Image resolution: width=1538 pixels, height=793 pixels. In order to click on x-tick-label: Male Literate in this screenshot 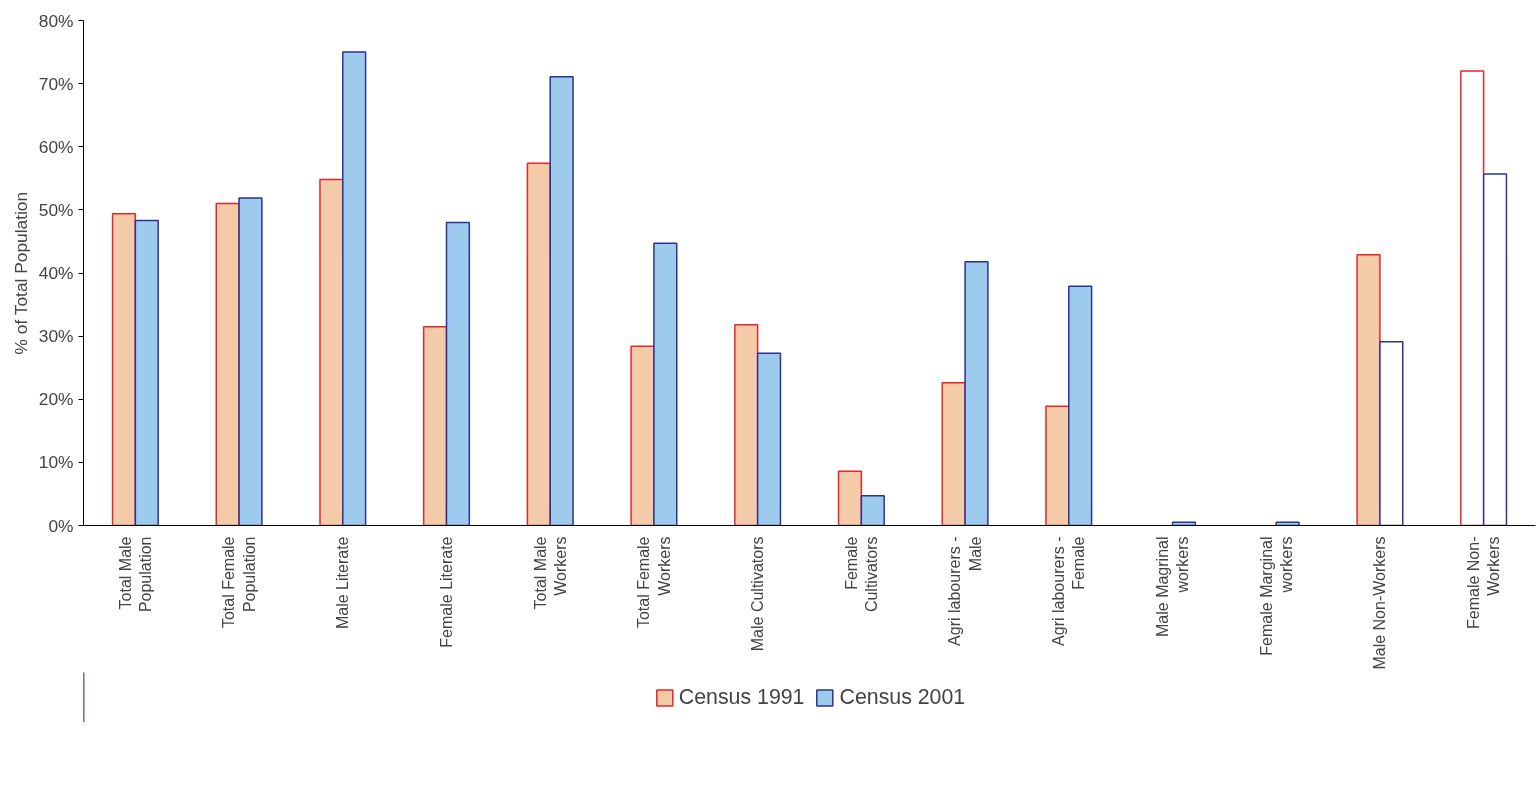, I will do `click(343, 582)`.